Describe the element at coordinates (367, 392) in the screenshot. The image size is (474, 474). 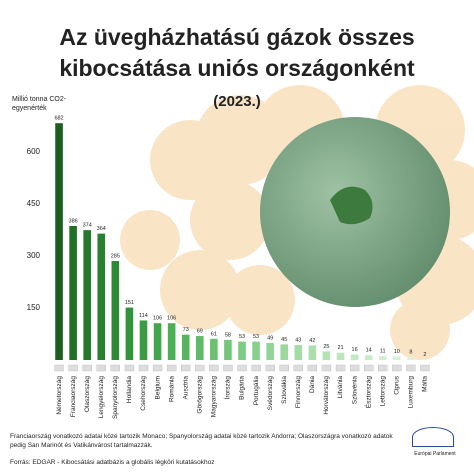
I see `x-tick-label: Észtország` at that location.